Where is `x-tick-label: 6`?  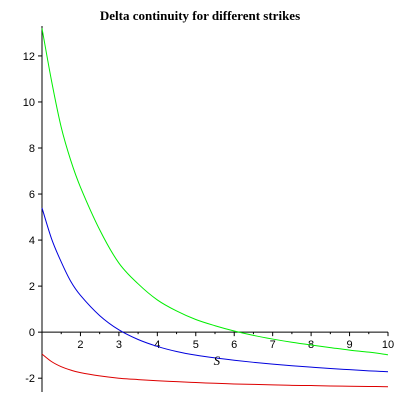 x-tick-label: 6 is located at coordinates (234, 345).